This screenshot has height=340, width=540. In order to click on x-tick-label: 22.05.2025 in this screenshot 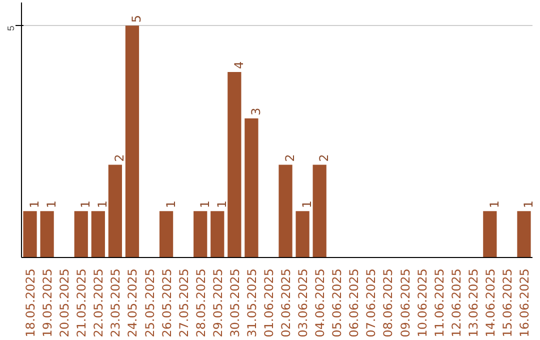, I will do `click(99, 303)`.